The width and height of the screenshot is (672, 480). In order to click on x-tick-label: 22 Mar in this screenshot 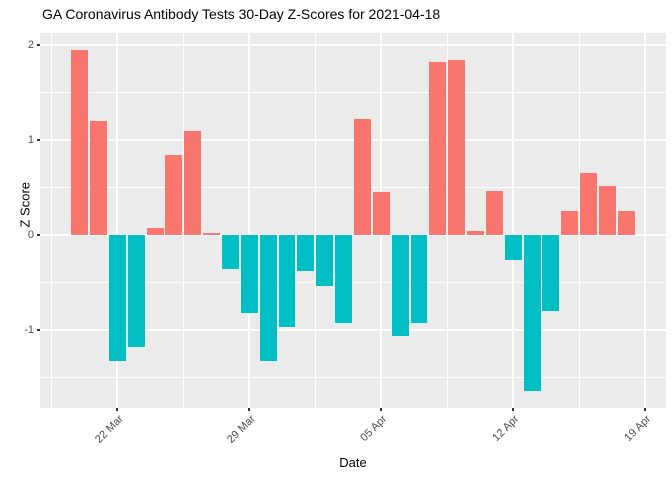, I will do `click(109, 429)`.